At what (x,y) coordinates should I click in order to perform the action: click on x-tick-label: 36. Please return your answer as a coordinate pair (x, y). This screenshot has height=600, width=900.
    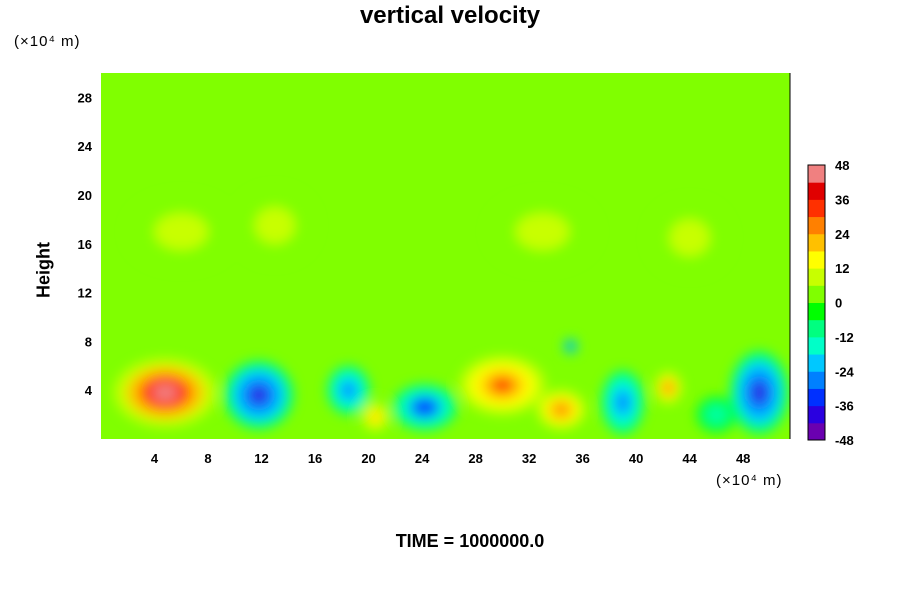
    Looking at the image, I should click on (582, 458).